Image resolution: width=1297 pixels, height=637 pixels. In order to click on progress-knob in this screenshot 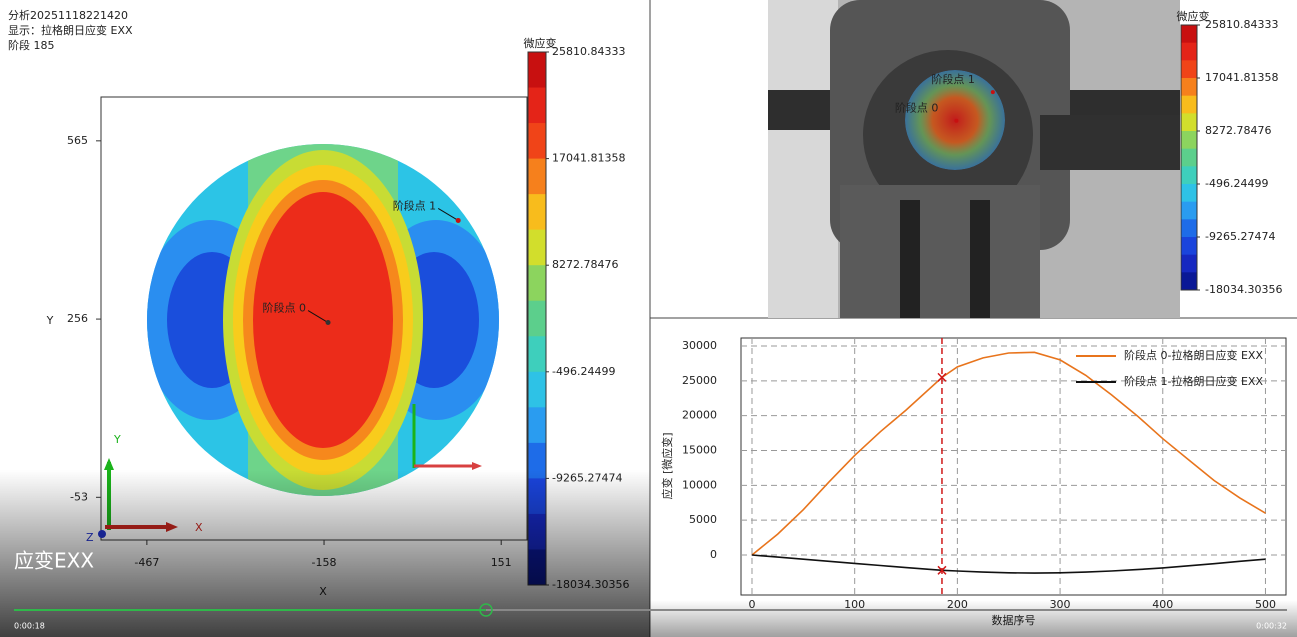, I will do `click(486, 610)`.